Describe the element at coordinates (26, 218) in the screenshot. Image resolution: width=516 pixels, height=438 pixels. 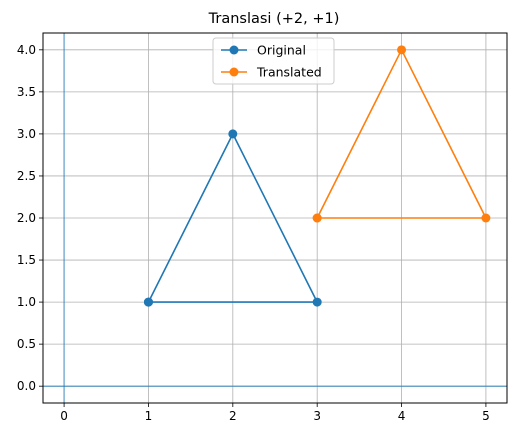
I see `y-tick-label-4: 2.0` at that location.